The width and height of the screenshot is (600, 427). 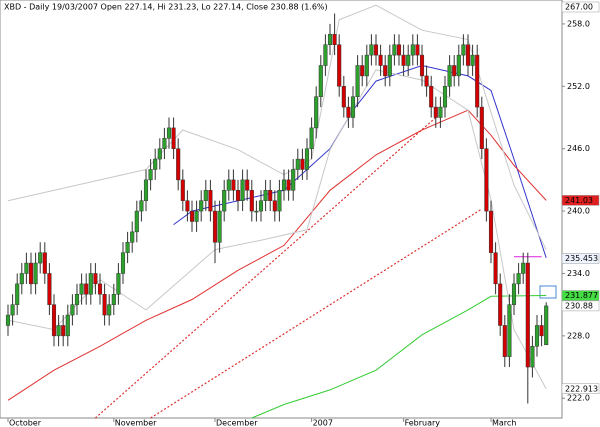 I want to click on y-tick-label: 252.0, so click(x=578, y=86).